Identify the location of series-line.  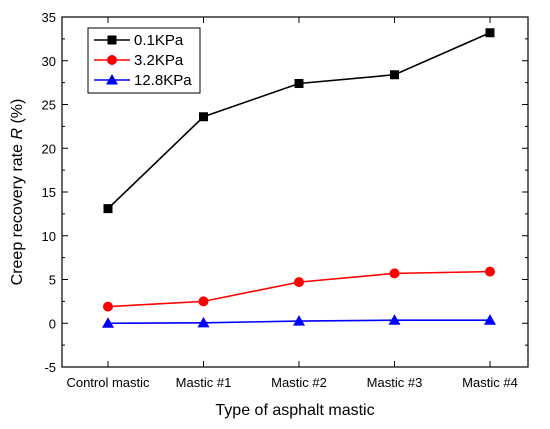
(299, 289).